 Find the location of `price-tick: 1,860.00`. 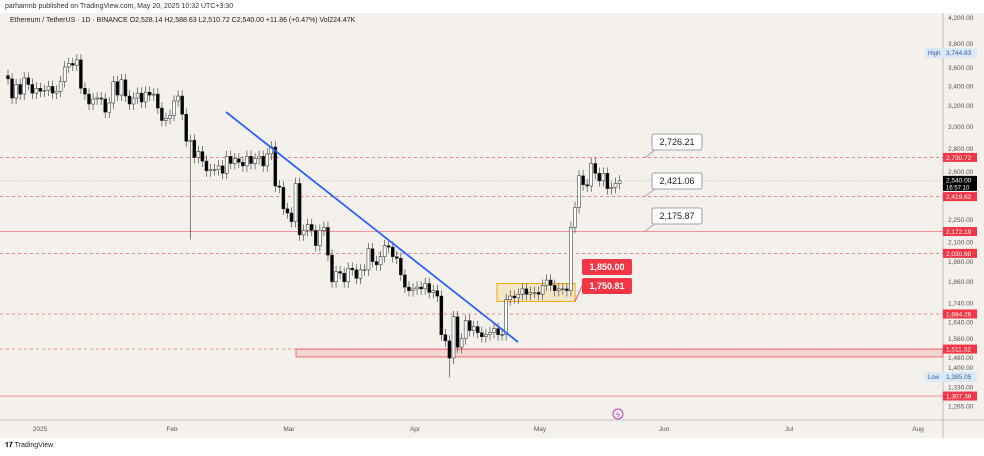

price-tick: 1,860.00 is located at coordinates (961, 282).